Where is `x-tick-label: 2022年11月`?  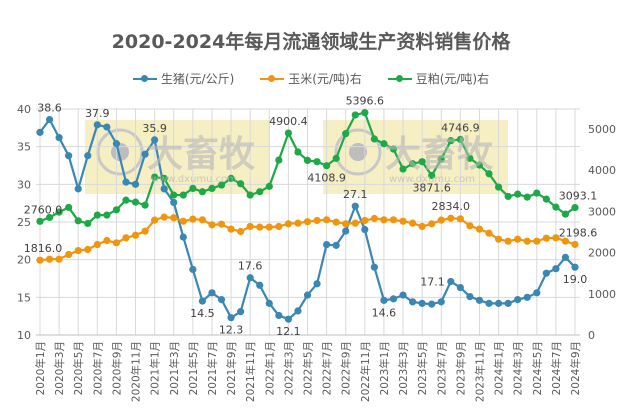 x-tick-label: 2022年11月 is located at coordinates (365, 371).